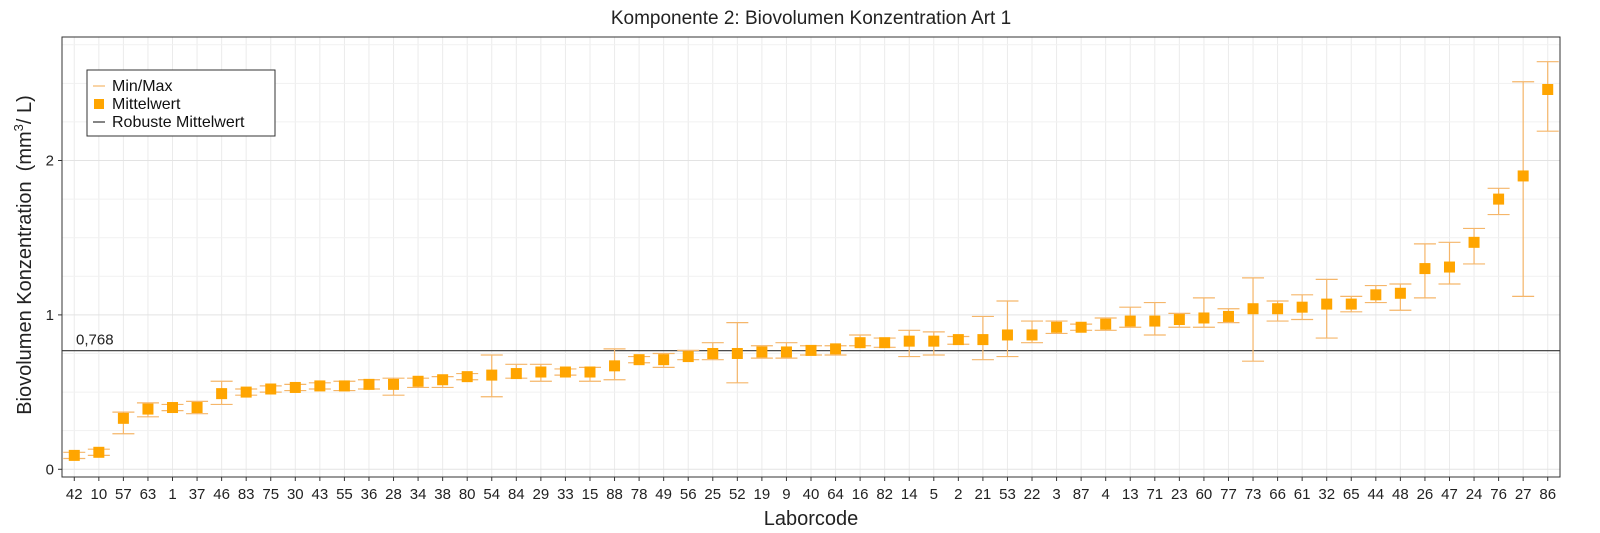 The width and height of the screenshot is (1600, 533). I want to click on legend-mean: Mittelwert, so click(146, 104).